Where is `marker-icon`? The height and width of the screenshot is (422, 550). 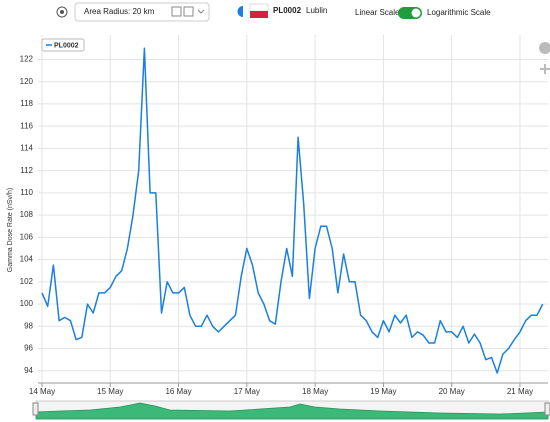 marker-icon is located at coordinates (240, 11).